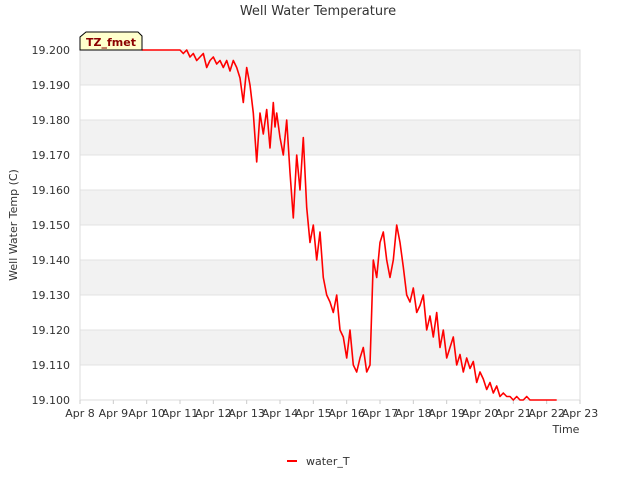 Image resolution: width=640 pixels, height=480 pixels. What do you see at coordinates (51, 190) in the screenshot?
I see `y-tick-label: 19.160` at bounding box center [51, 190].